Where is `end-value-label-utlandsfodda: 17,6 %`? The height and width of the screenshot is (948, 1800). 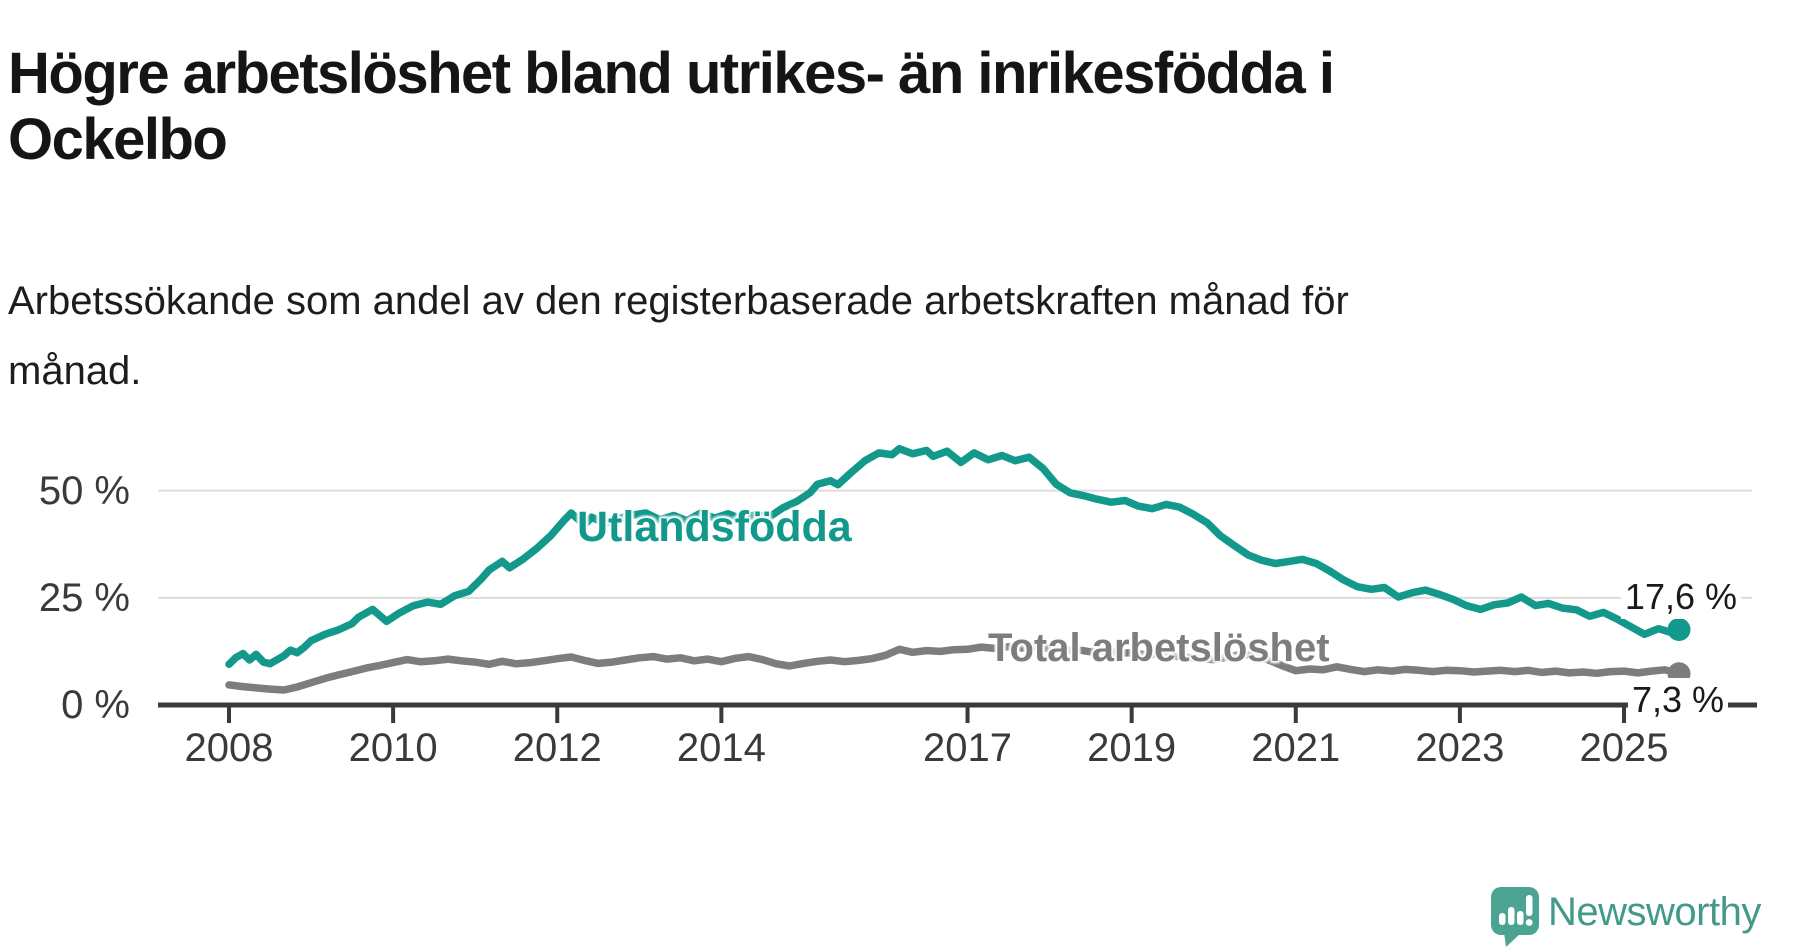
end-value-label-utlandsfodda: 17,6 % is located at coordinates (1680, 597).